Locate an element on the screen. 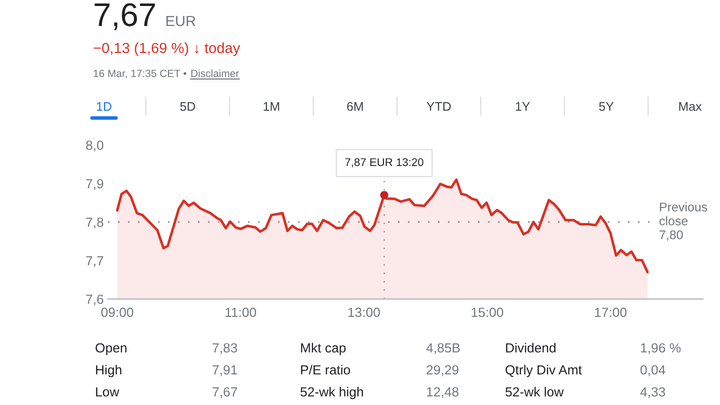  x-tick-label: 13:00 is located at coordinates (364, 313).